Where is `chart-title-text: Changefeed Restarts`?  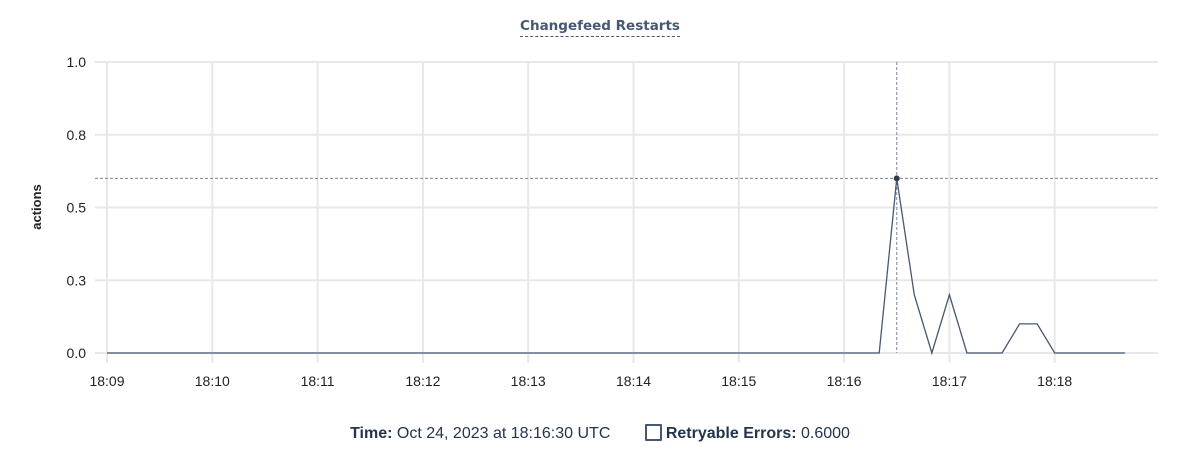 chart-title-text: Changefeed Restarts is located at coordinates (600, 27).